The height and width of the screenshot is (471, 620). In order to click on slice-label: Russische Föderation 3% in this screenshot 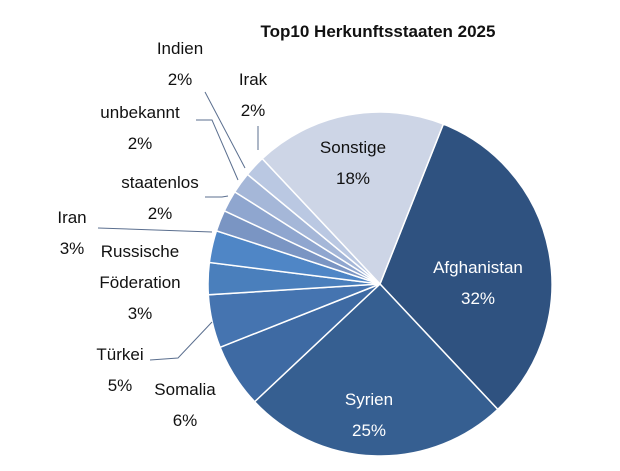, I will do `click(140, 282)`.